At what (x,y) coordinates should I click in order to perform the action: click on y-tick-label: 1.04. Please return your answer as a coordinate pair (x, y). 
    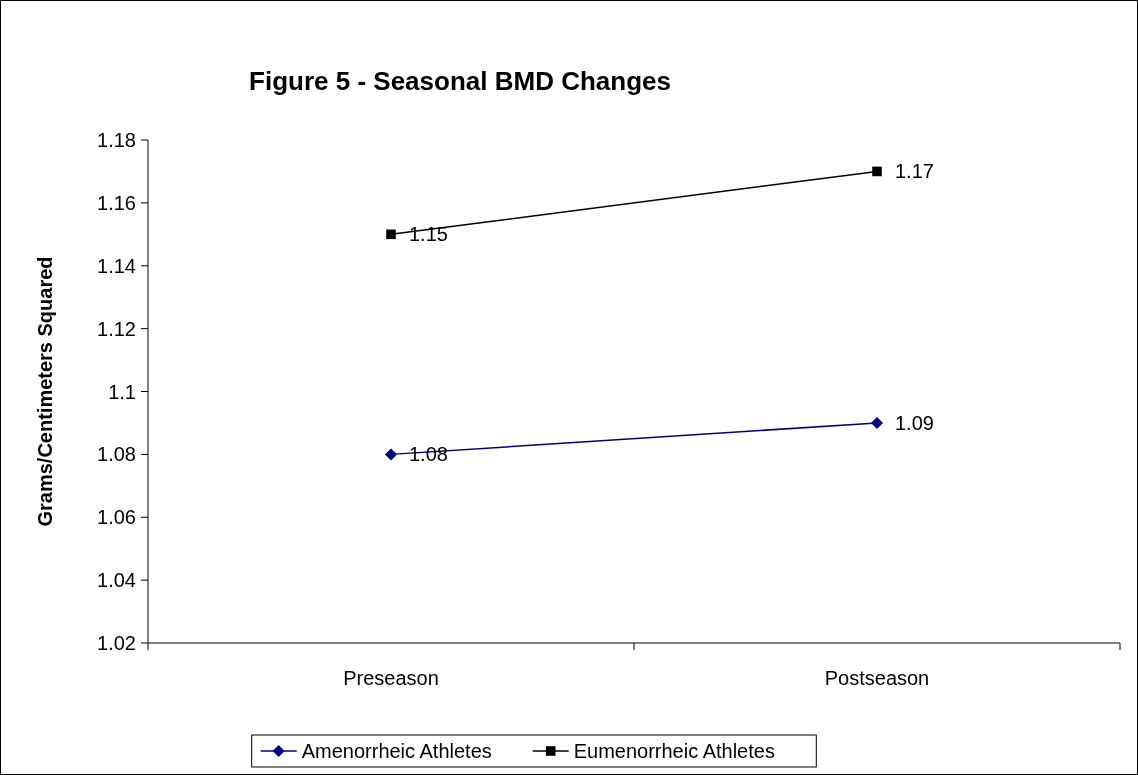
    Looking at the image, I should click on (116, 580).